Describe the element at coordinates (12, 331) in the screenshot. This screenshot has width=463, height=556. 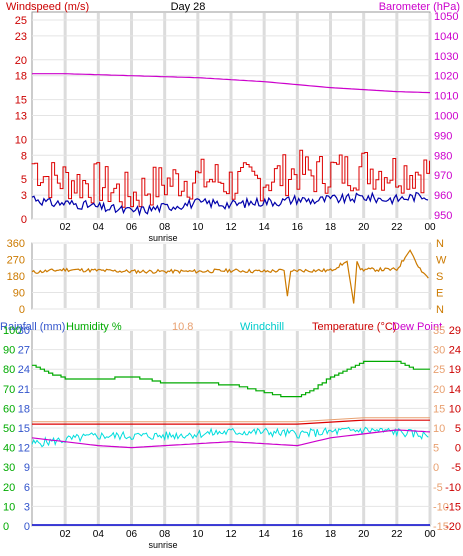
I see `humidity-tick-label: 100` at that location.